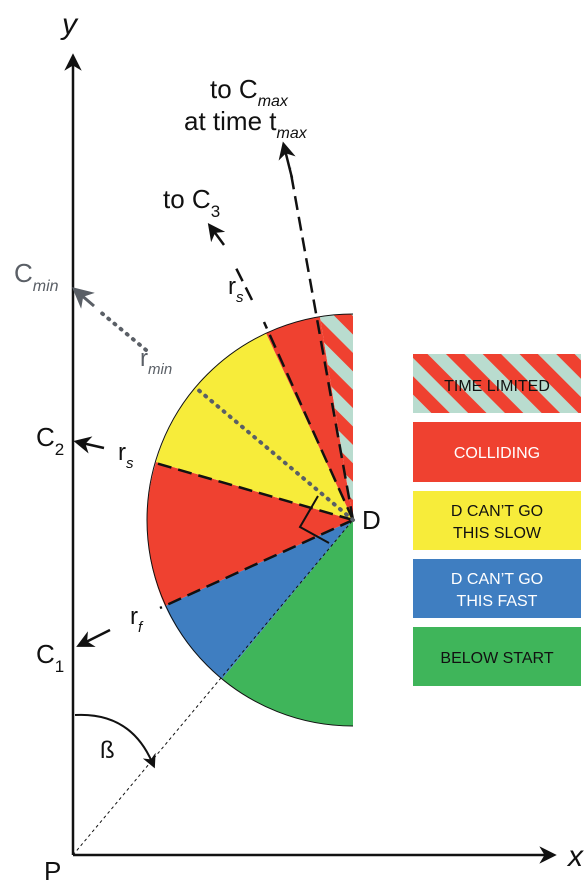  I want to click on c1-label: C1, so click(50, 657).